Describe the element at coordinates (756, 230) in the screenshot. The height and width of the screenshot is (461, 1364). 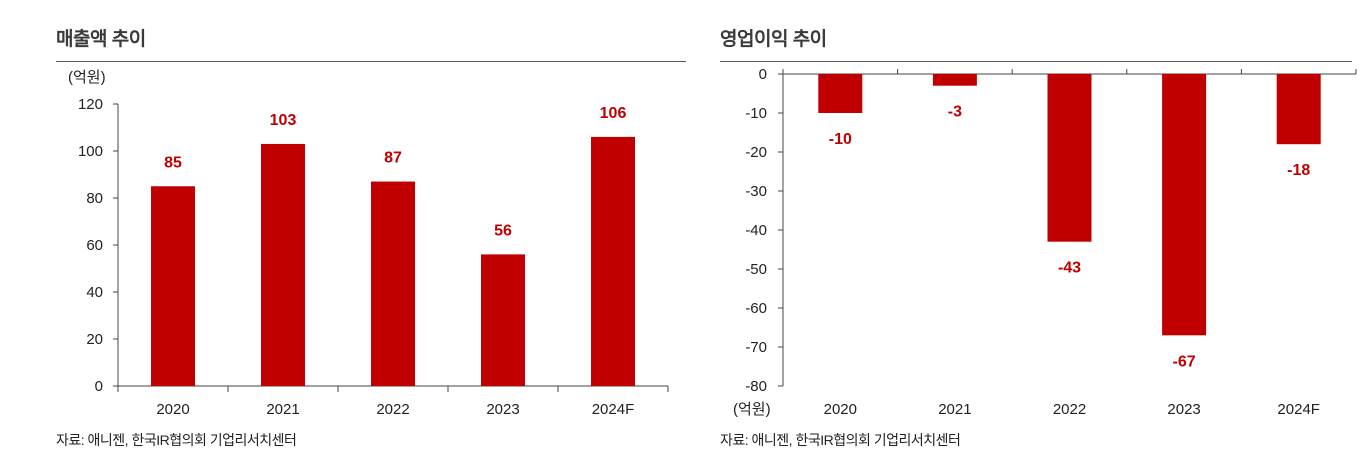
I see `operating-profit-y-tick-label: -40` at that location.